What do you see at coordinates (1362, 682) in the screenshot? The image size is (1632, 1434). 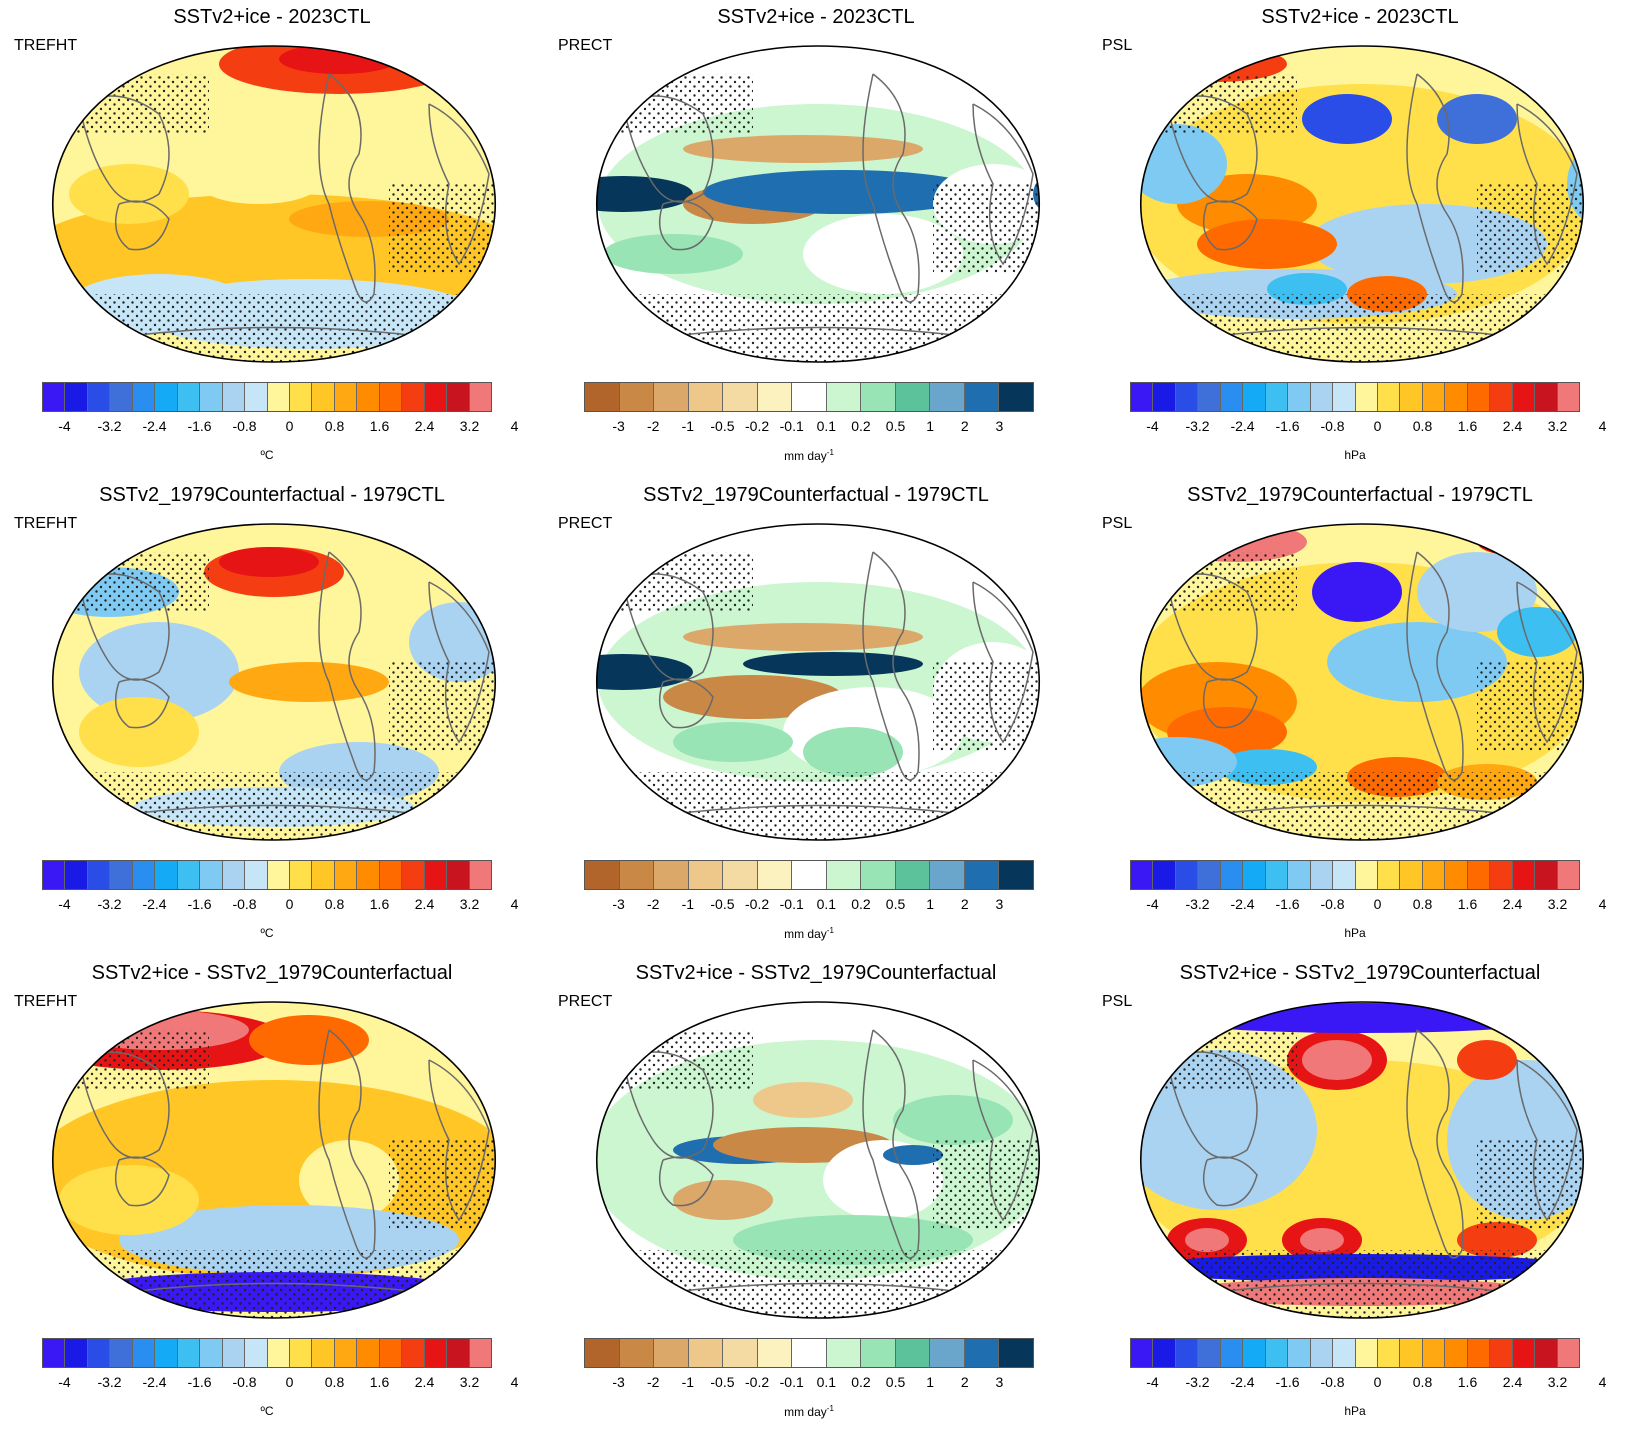 I see `map-psl` at bounding box center [1362, 682].